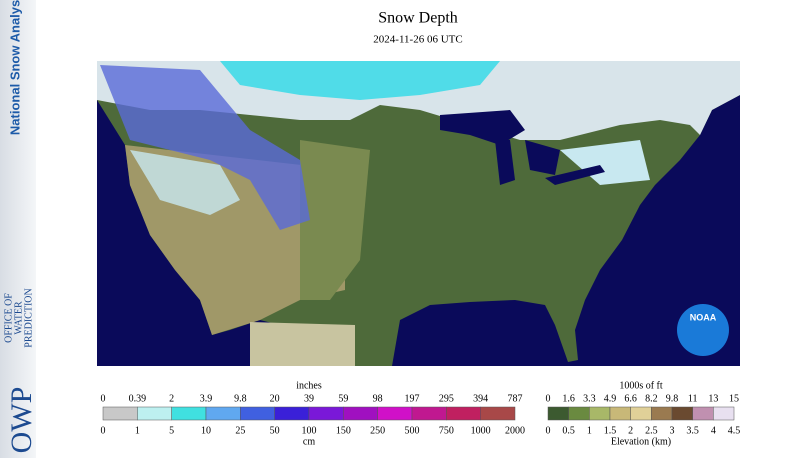  I want to click on legend-tick-label: 5, so click(171, 430).